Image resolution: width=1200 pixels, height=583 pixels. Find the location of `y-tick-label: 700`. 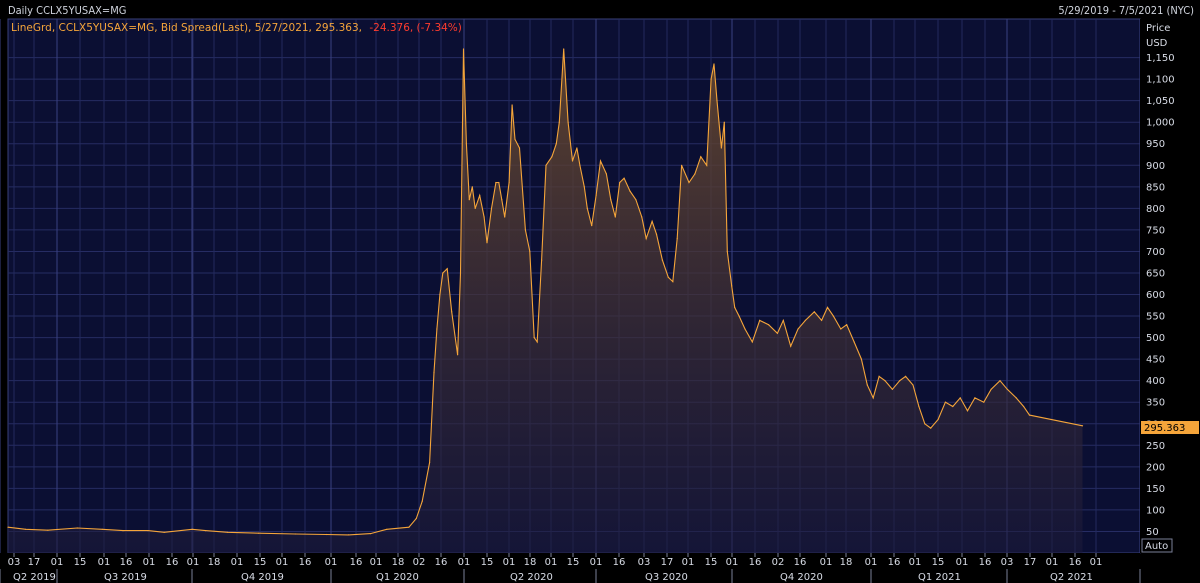

y-tick-label: 700 is located at coordinates (1155, 252).